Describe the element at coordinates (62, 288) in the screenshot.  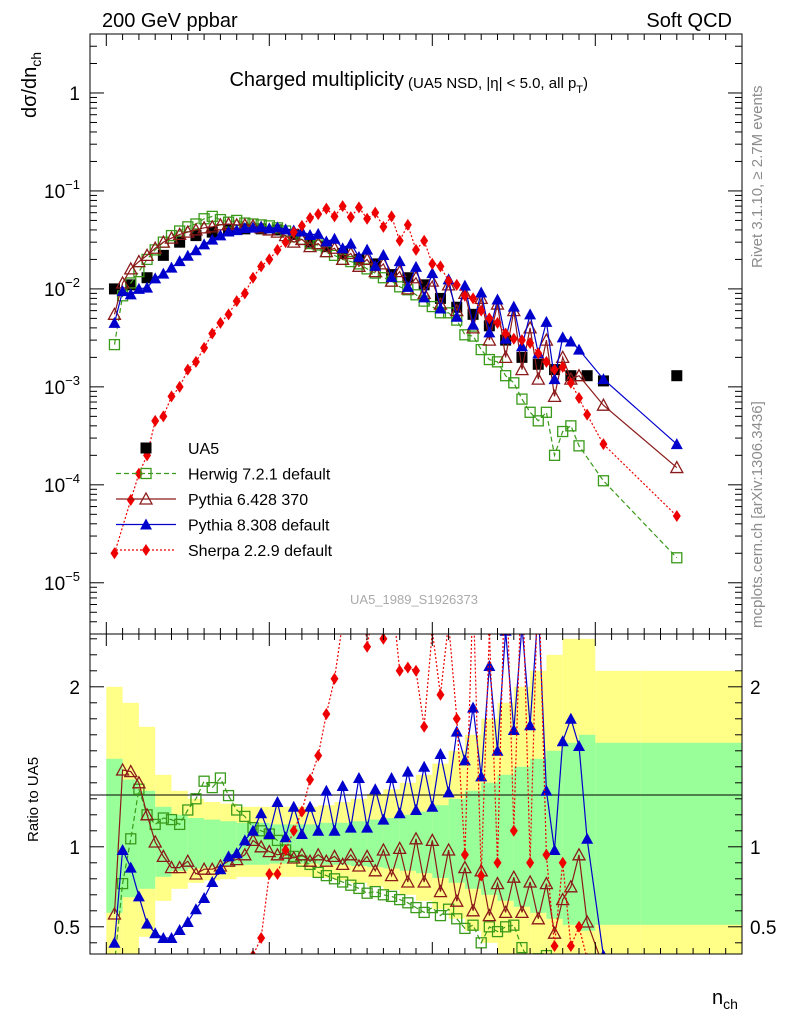
I see `y-tick-label-main: 10−2` at that location.